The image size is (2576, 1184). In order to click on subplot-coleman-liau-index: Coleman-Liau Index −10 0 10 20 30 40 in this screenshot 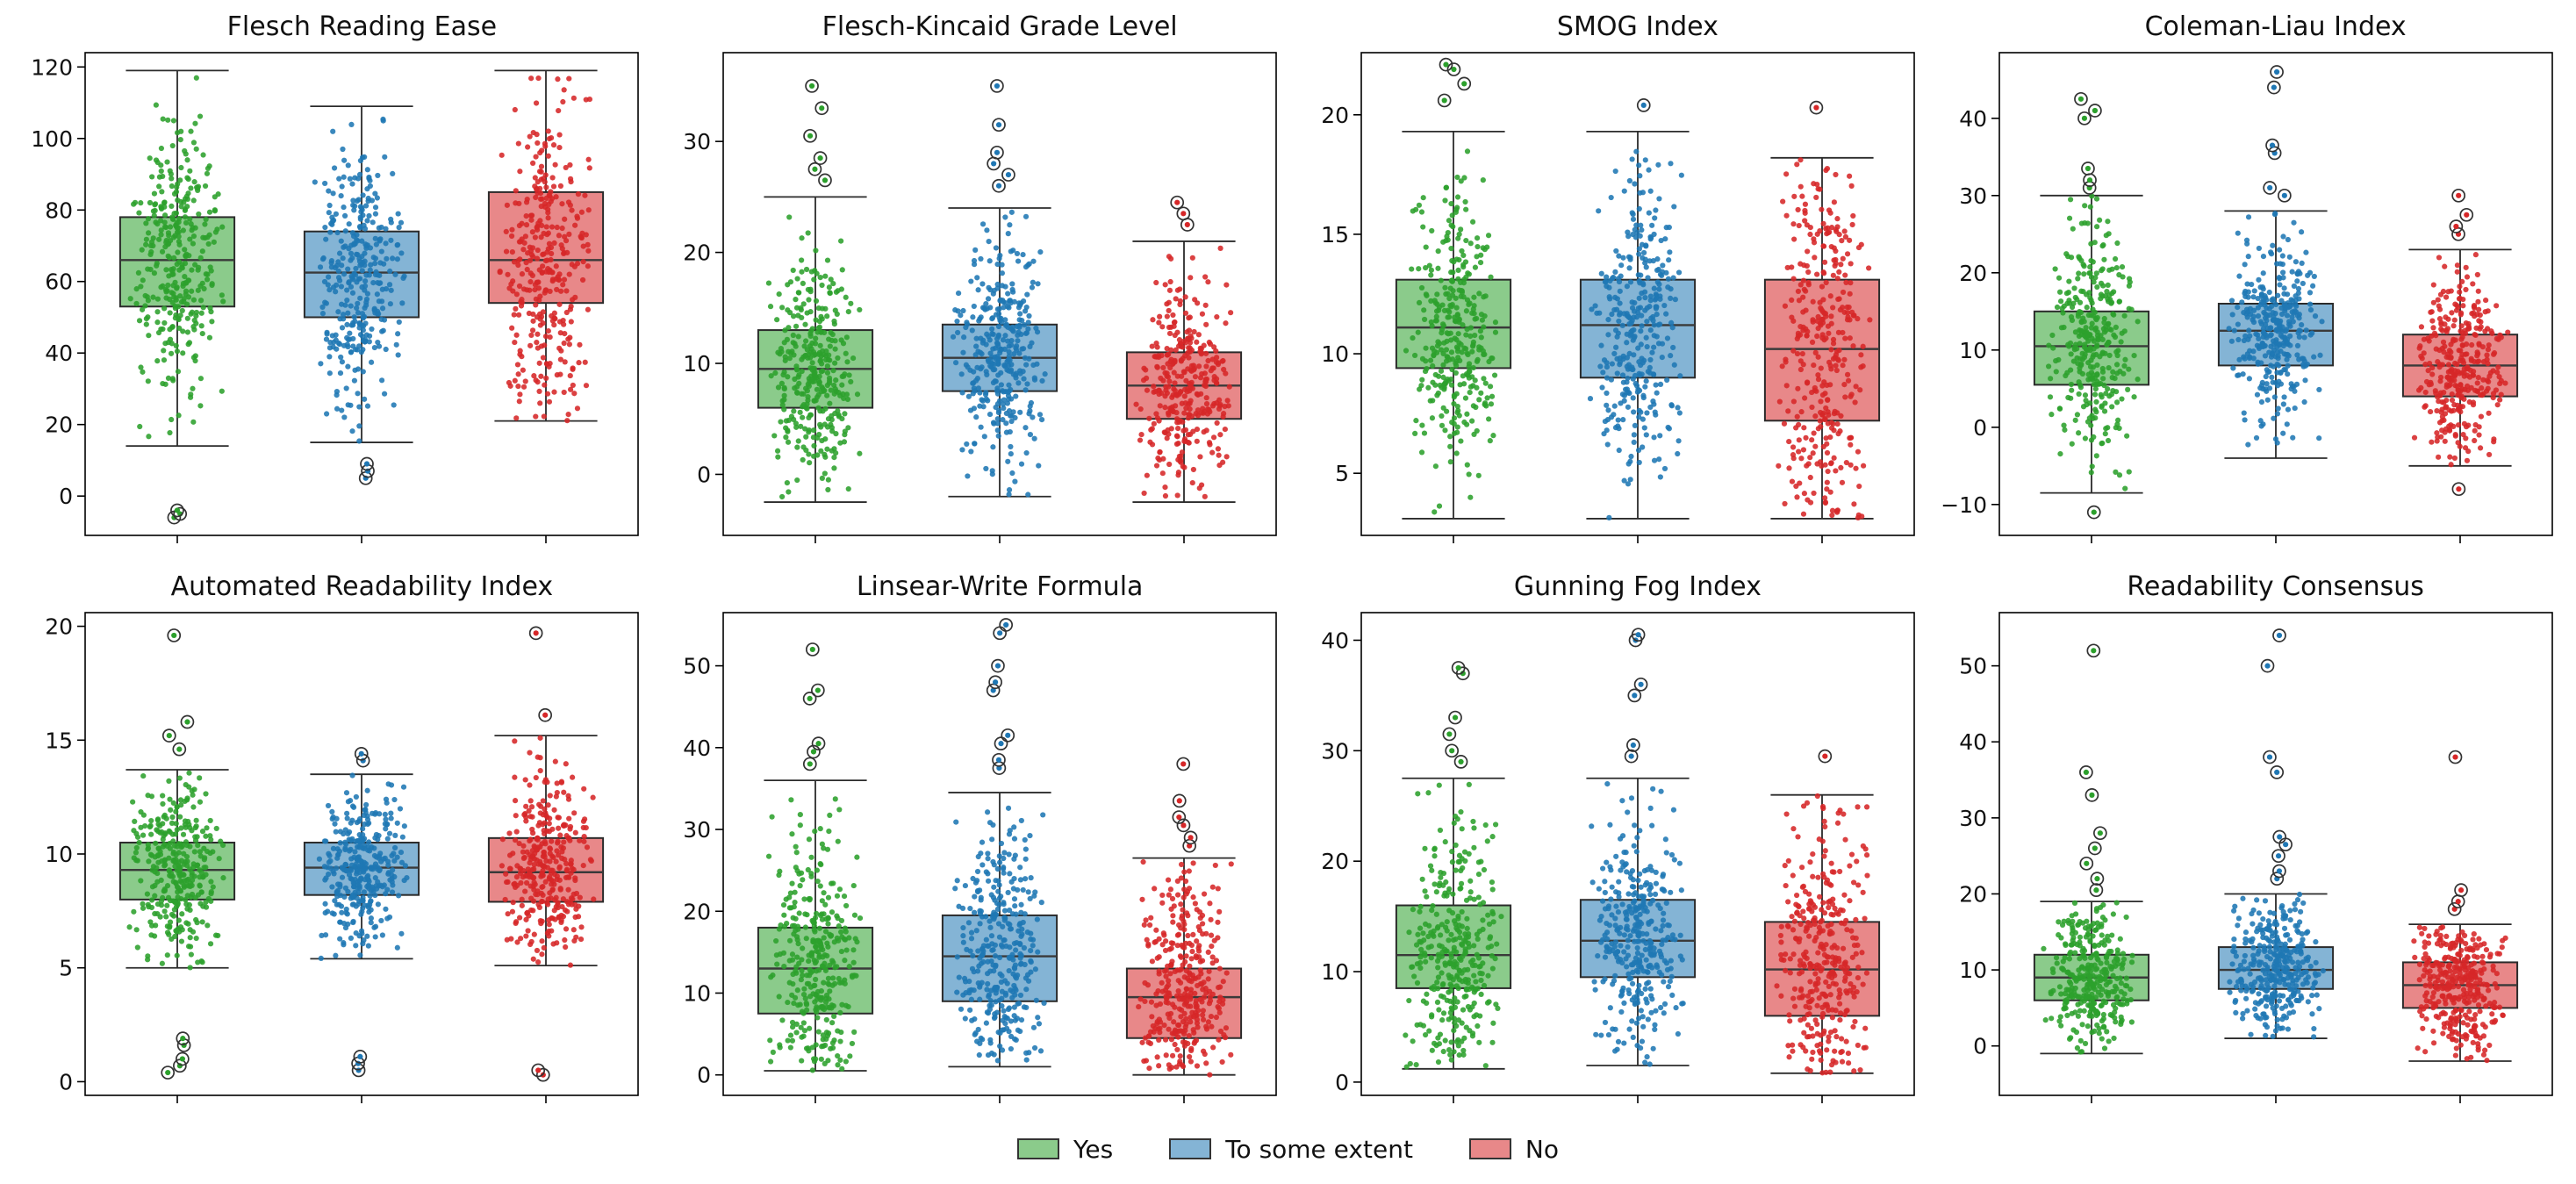, I will do `click(2245, 282)`.